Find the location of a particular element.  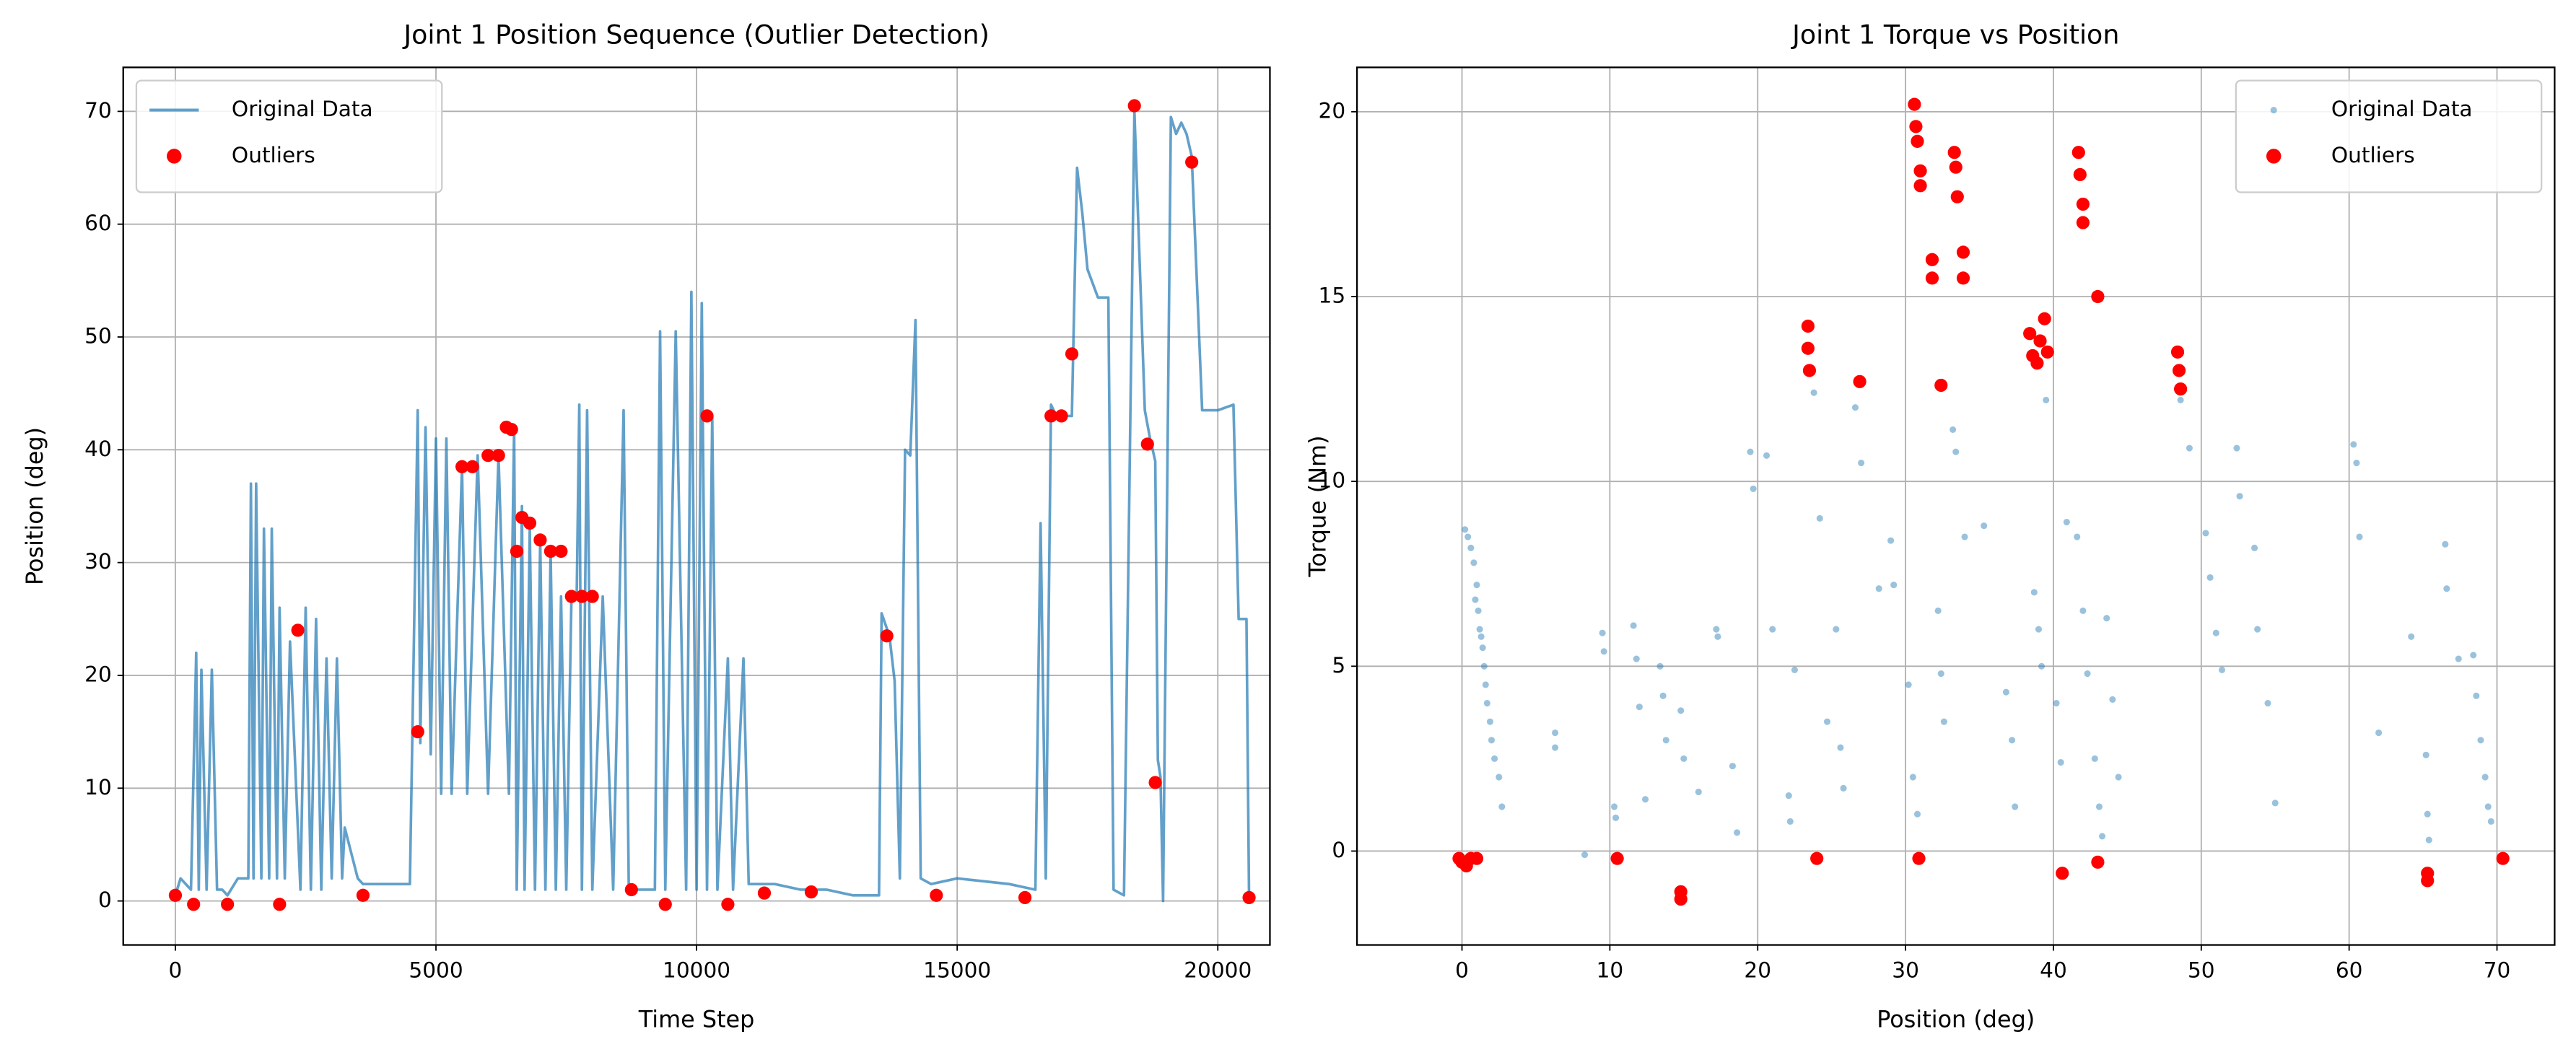

legend-swatch is located at coordinates (174, 156).